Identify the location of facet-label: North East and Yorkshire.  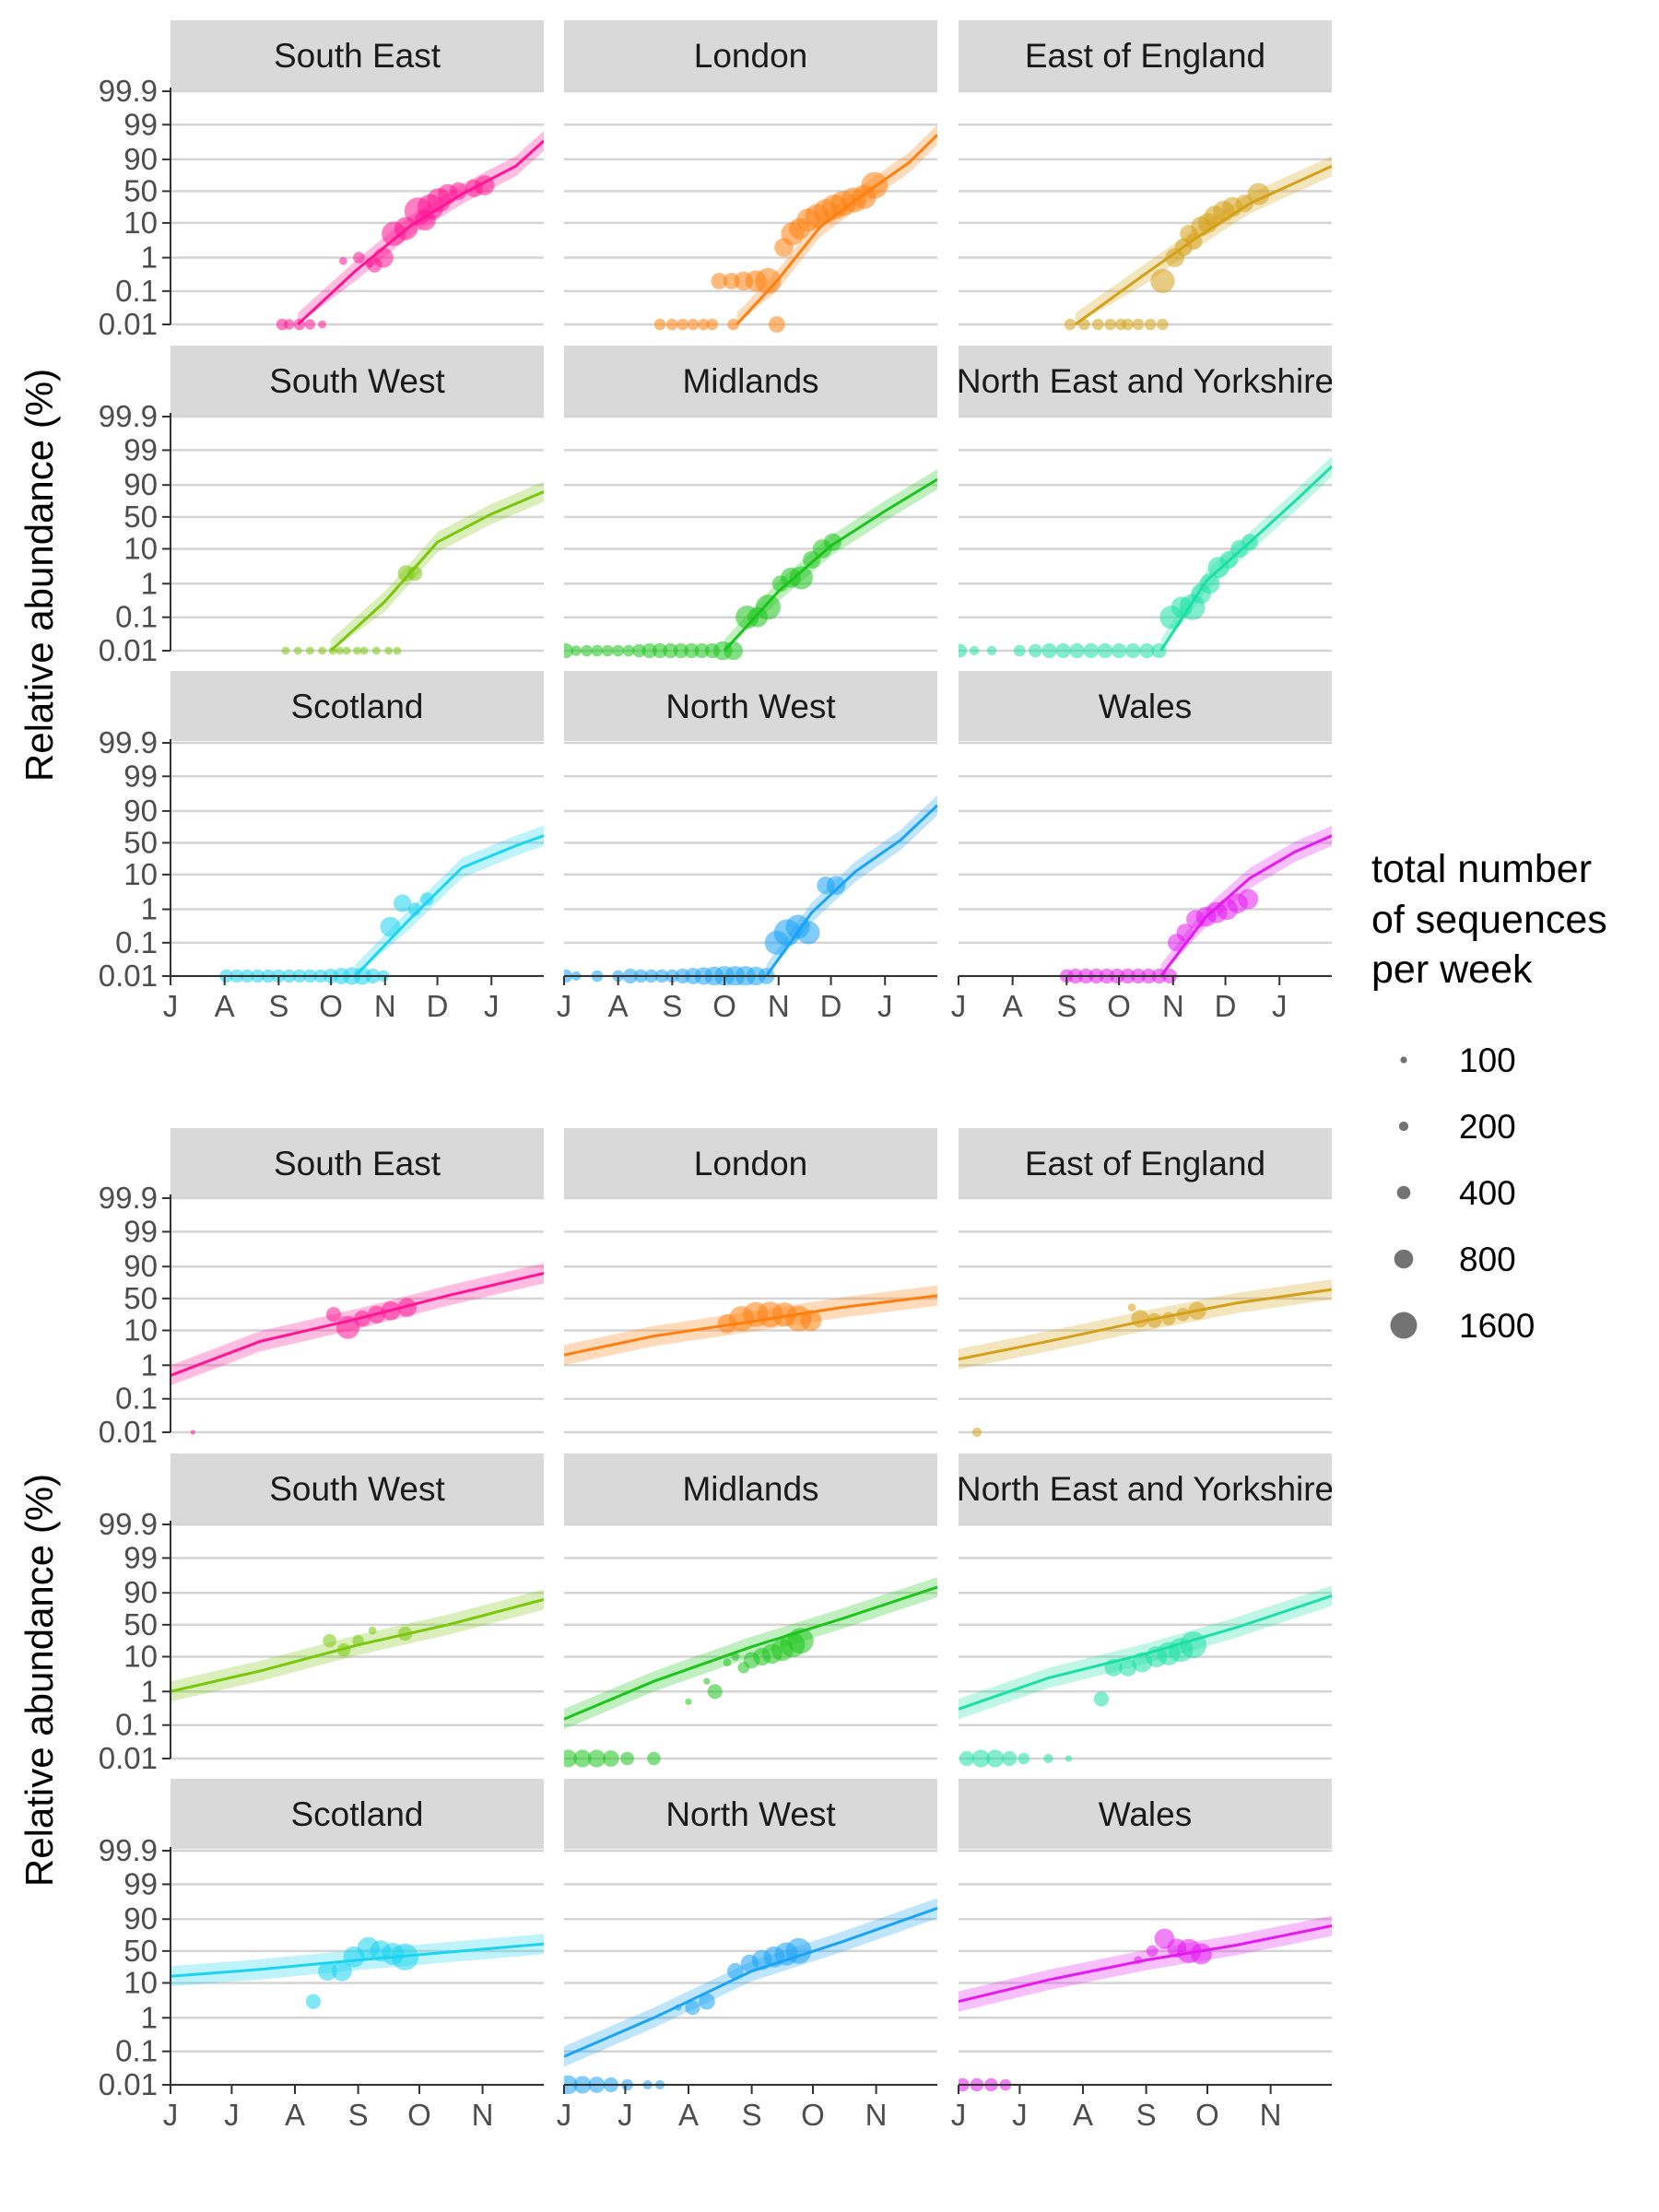
(1145, 1489).